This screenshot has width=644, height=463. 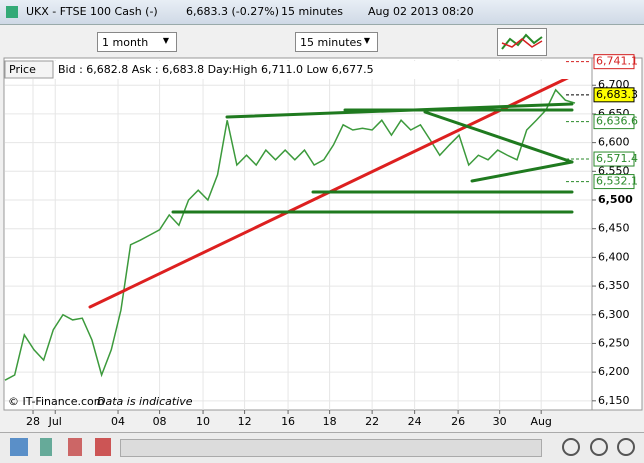 I want to click on y-tick-label: 6,500, so click(x=615, y=199).